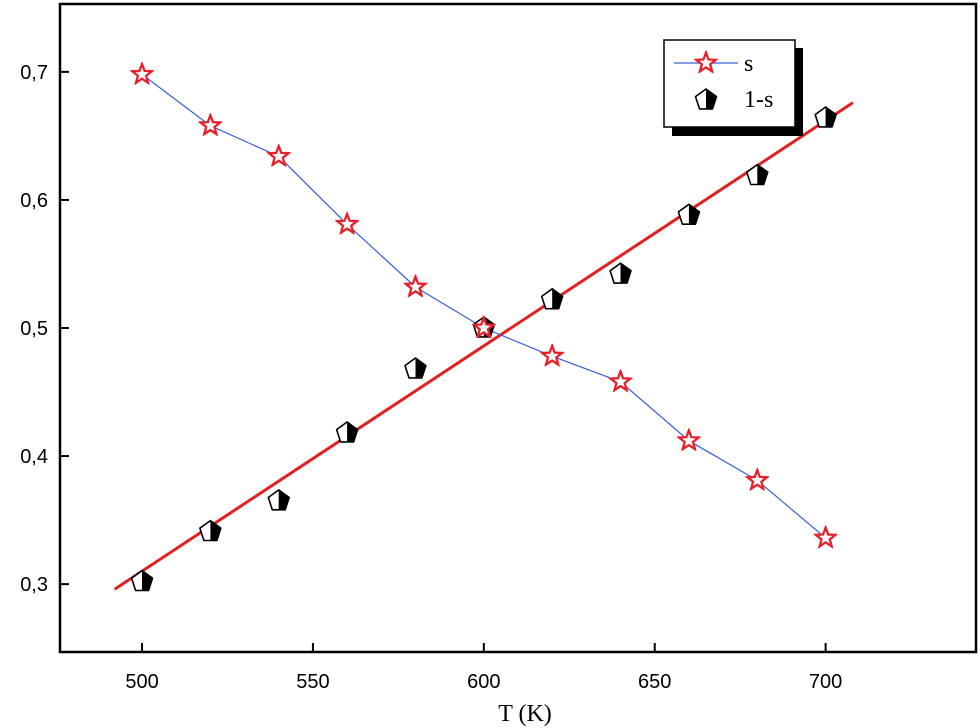 This screenshot has height=728, width=980. What do you see at coordinates (525, 714) in the screenshot?
I see `x-axis-title: T (K)` at bounding box center [525, 714].